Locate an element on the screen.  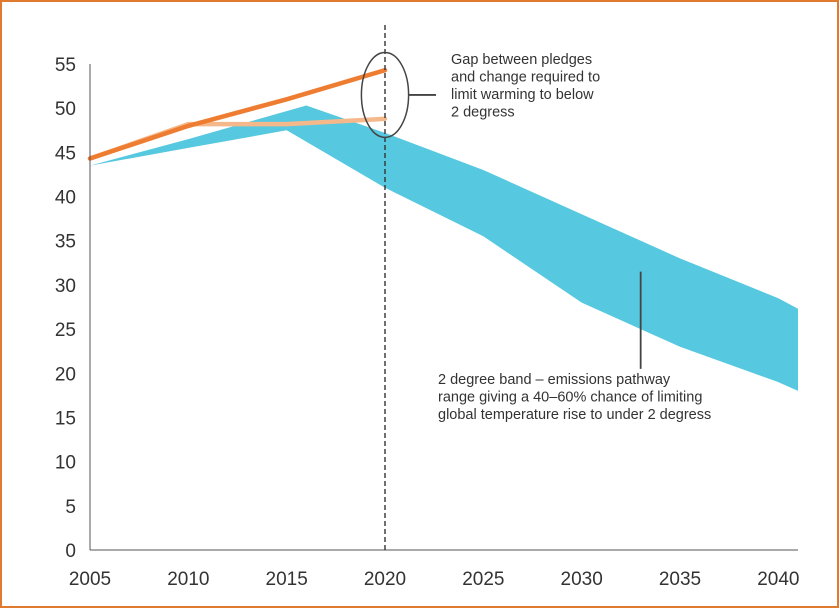
y-tick-label: 25 is located at coordinates (65, 330).